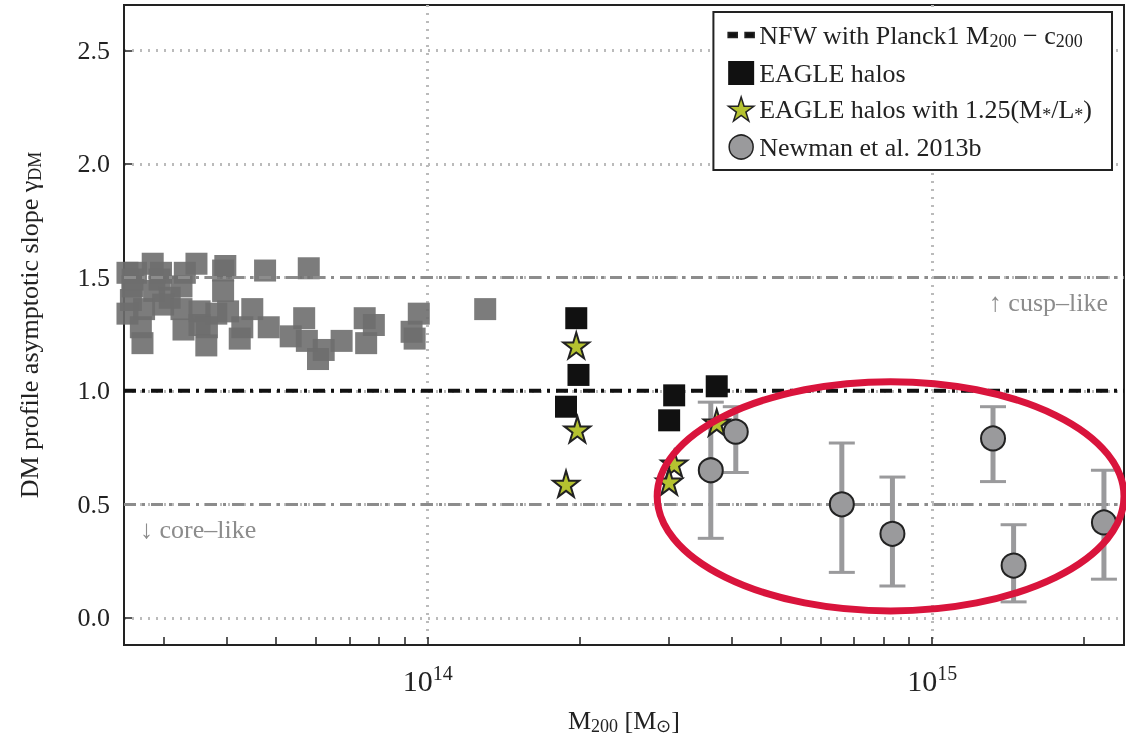 This screenshot has height=745, width=1126. Describe the element at coordinates (870, 147) in the screenshot. I see `legend-label: Newman et al. 2013b` at that location.